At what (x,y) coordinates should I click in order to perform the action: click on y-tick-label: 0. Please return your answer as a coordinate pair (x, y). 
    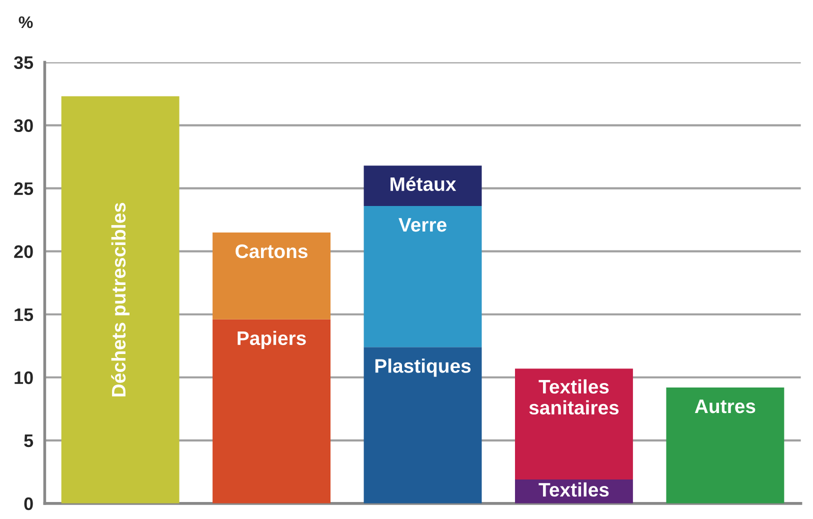
    Looking at the image, I should click on (28, 503).